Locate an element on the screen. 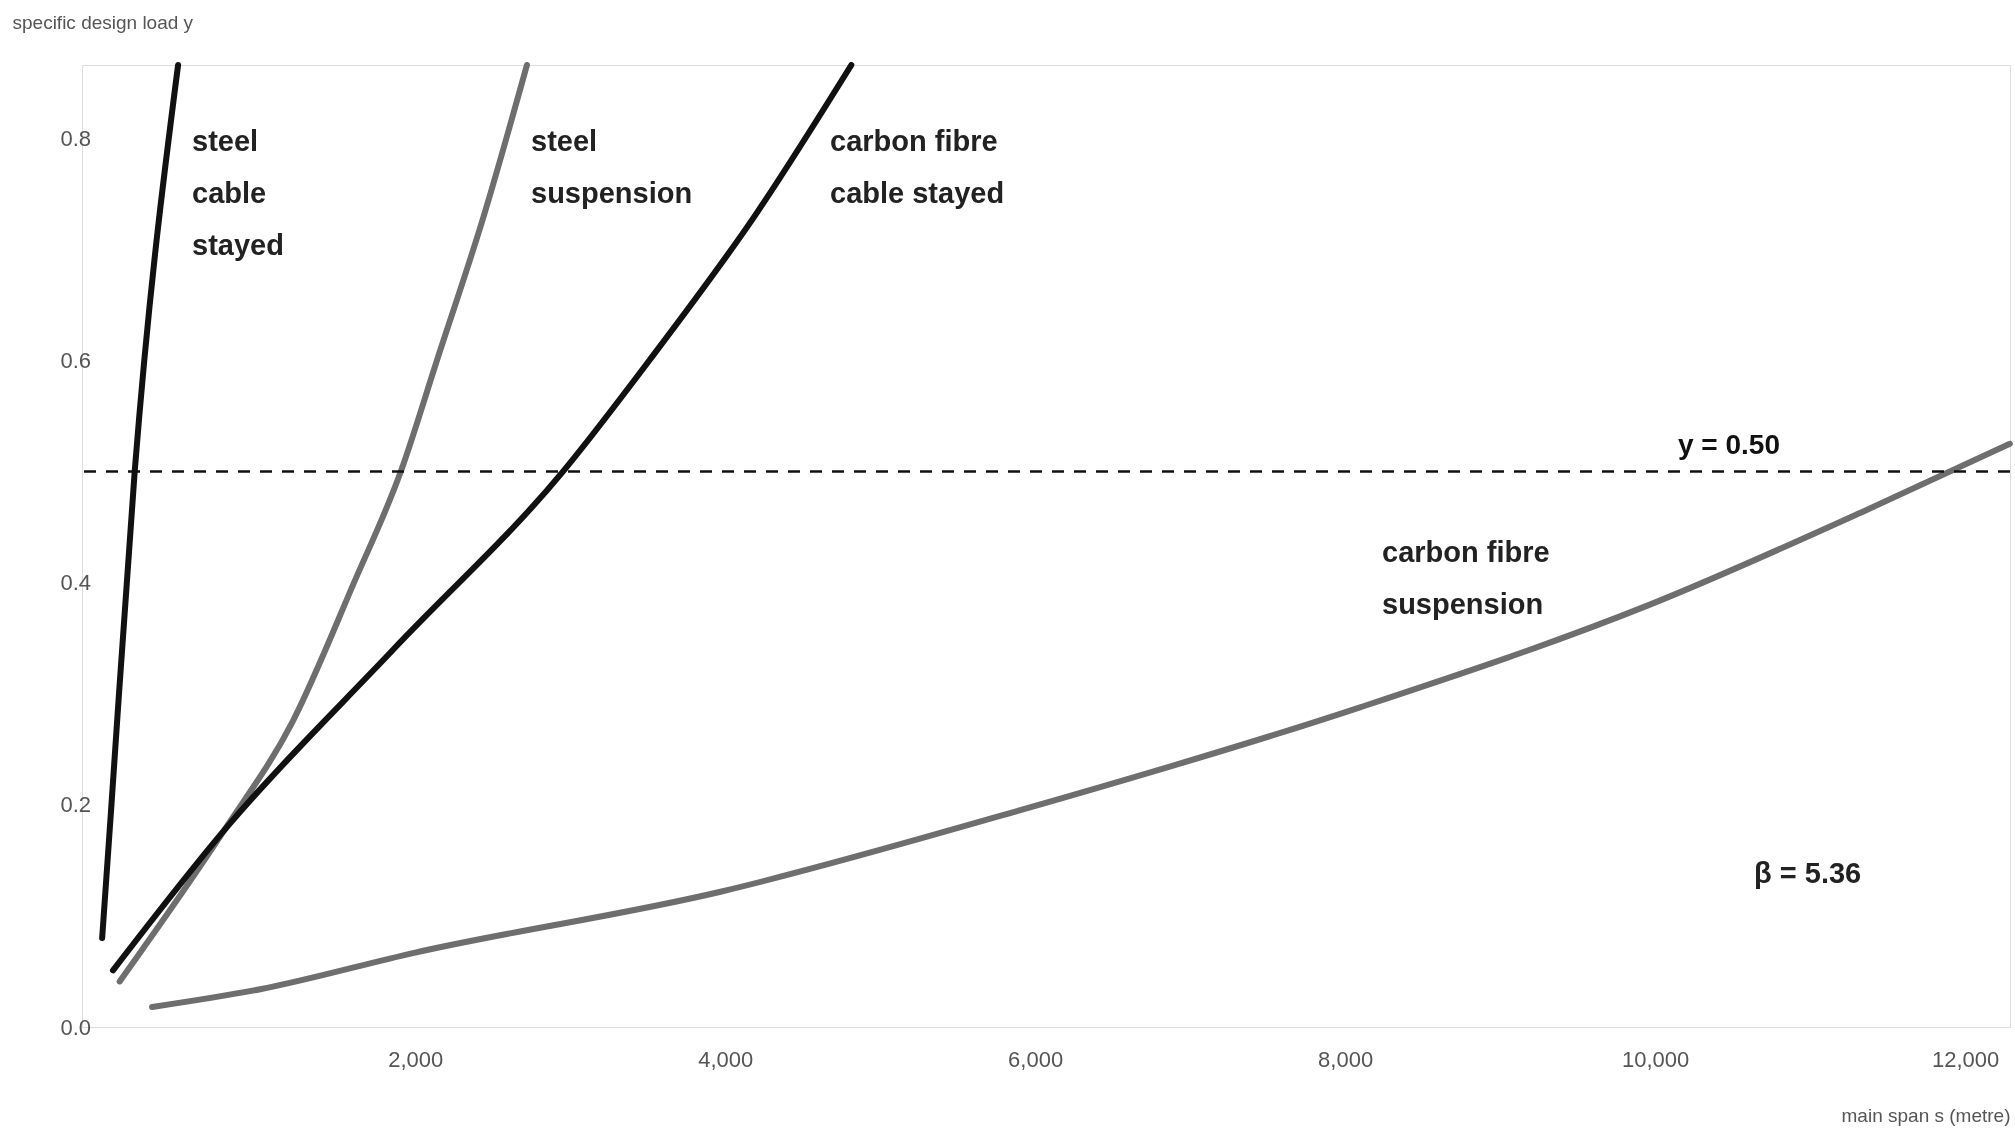  ref-line-label: y = 0.50 is located at coordinates (1729, 444).